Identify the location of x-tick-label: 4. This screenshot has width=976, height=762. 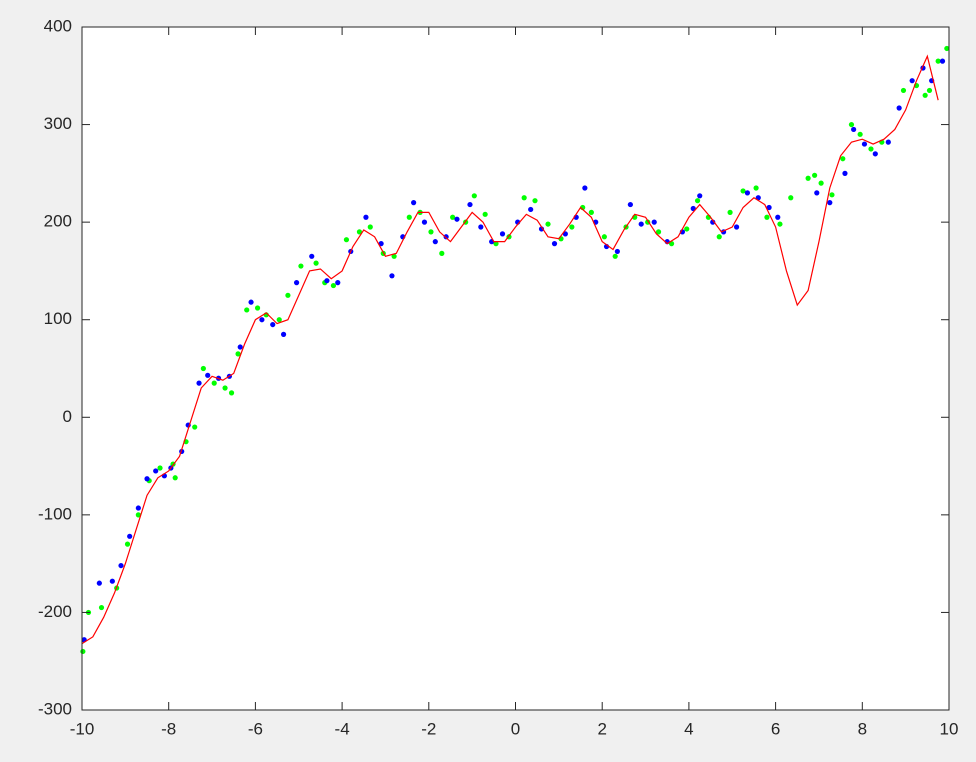
(688, 728).